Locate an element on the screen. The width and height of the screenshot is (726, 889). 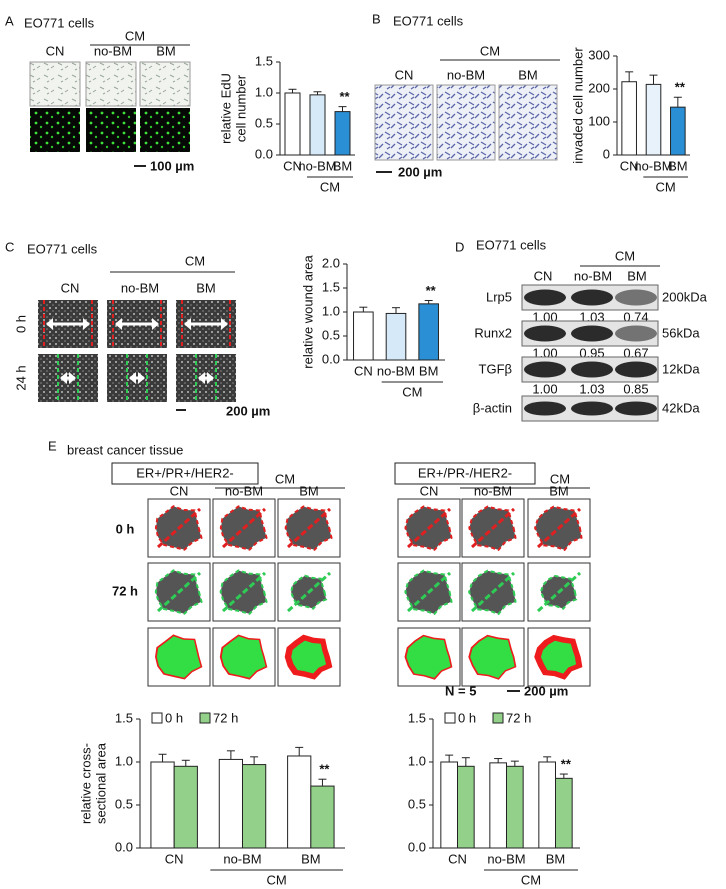
panel-letter: B is located at coordinates (376, 18).